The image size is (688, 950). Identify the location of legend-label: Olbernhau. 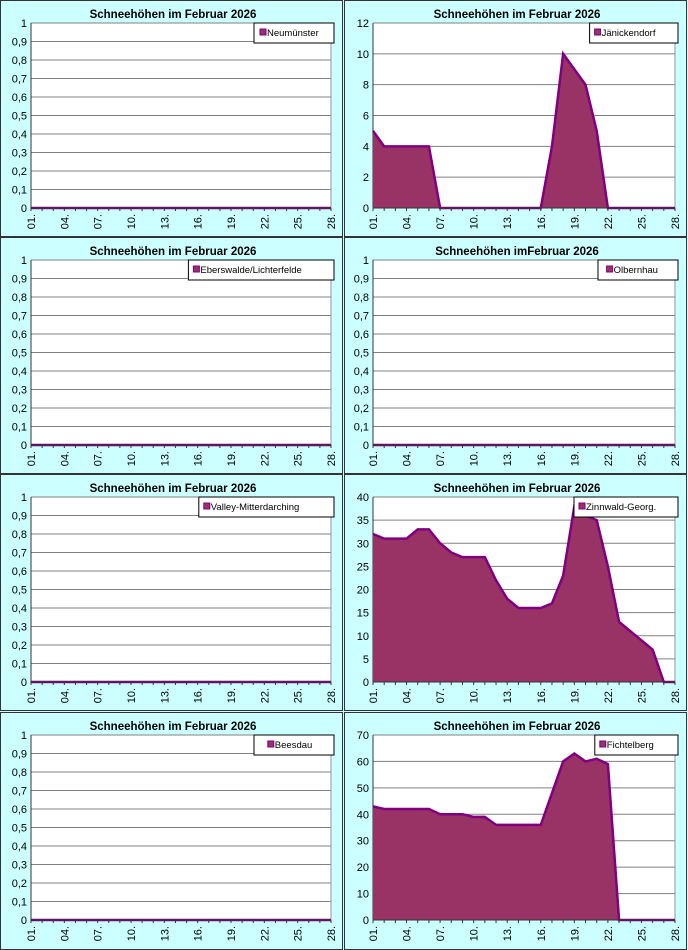
(636, 270).